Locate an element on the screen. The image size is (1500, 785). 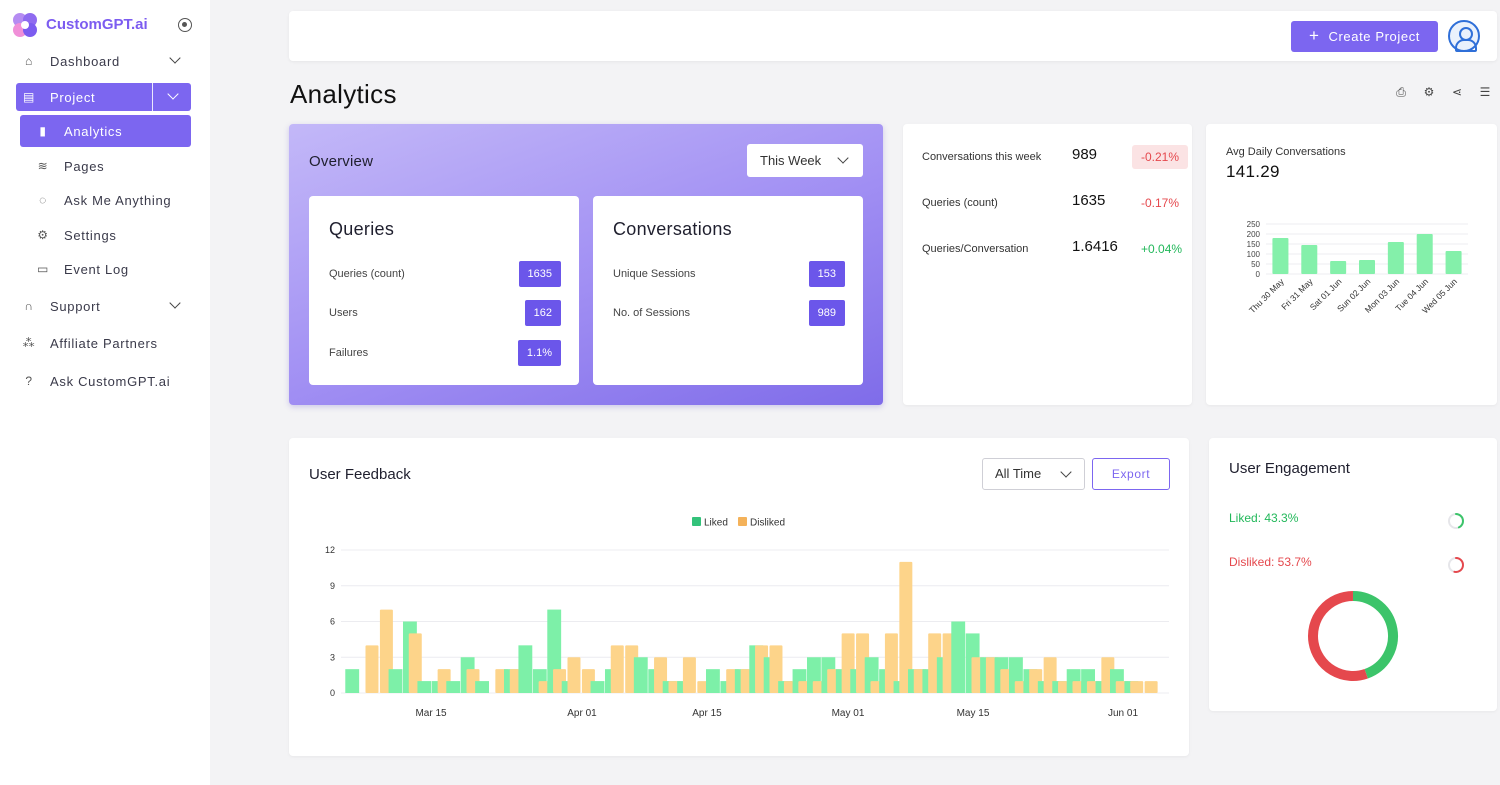
stat-badge: 1.1% is located at coordinates (539, 353).